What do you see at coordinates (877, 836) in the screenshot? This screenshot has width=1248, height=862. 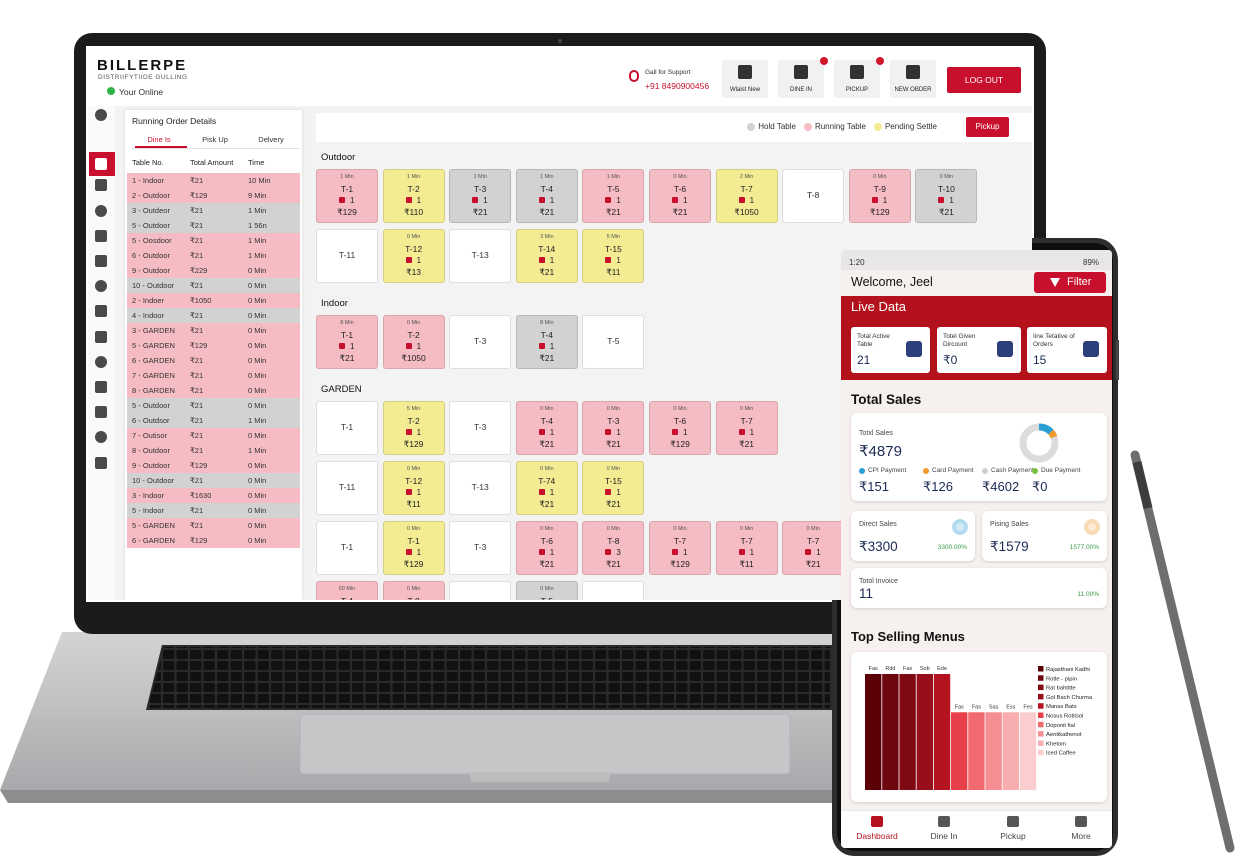 I see `nav-label: Dashboard` at bounding box center [877, 836].